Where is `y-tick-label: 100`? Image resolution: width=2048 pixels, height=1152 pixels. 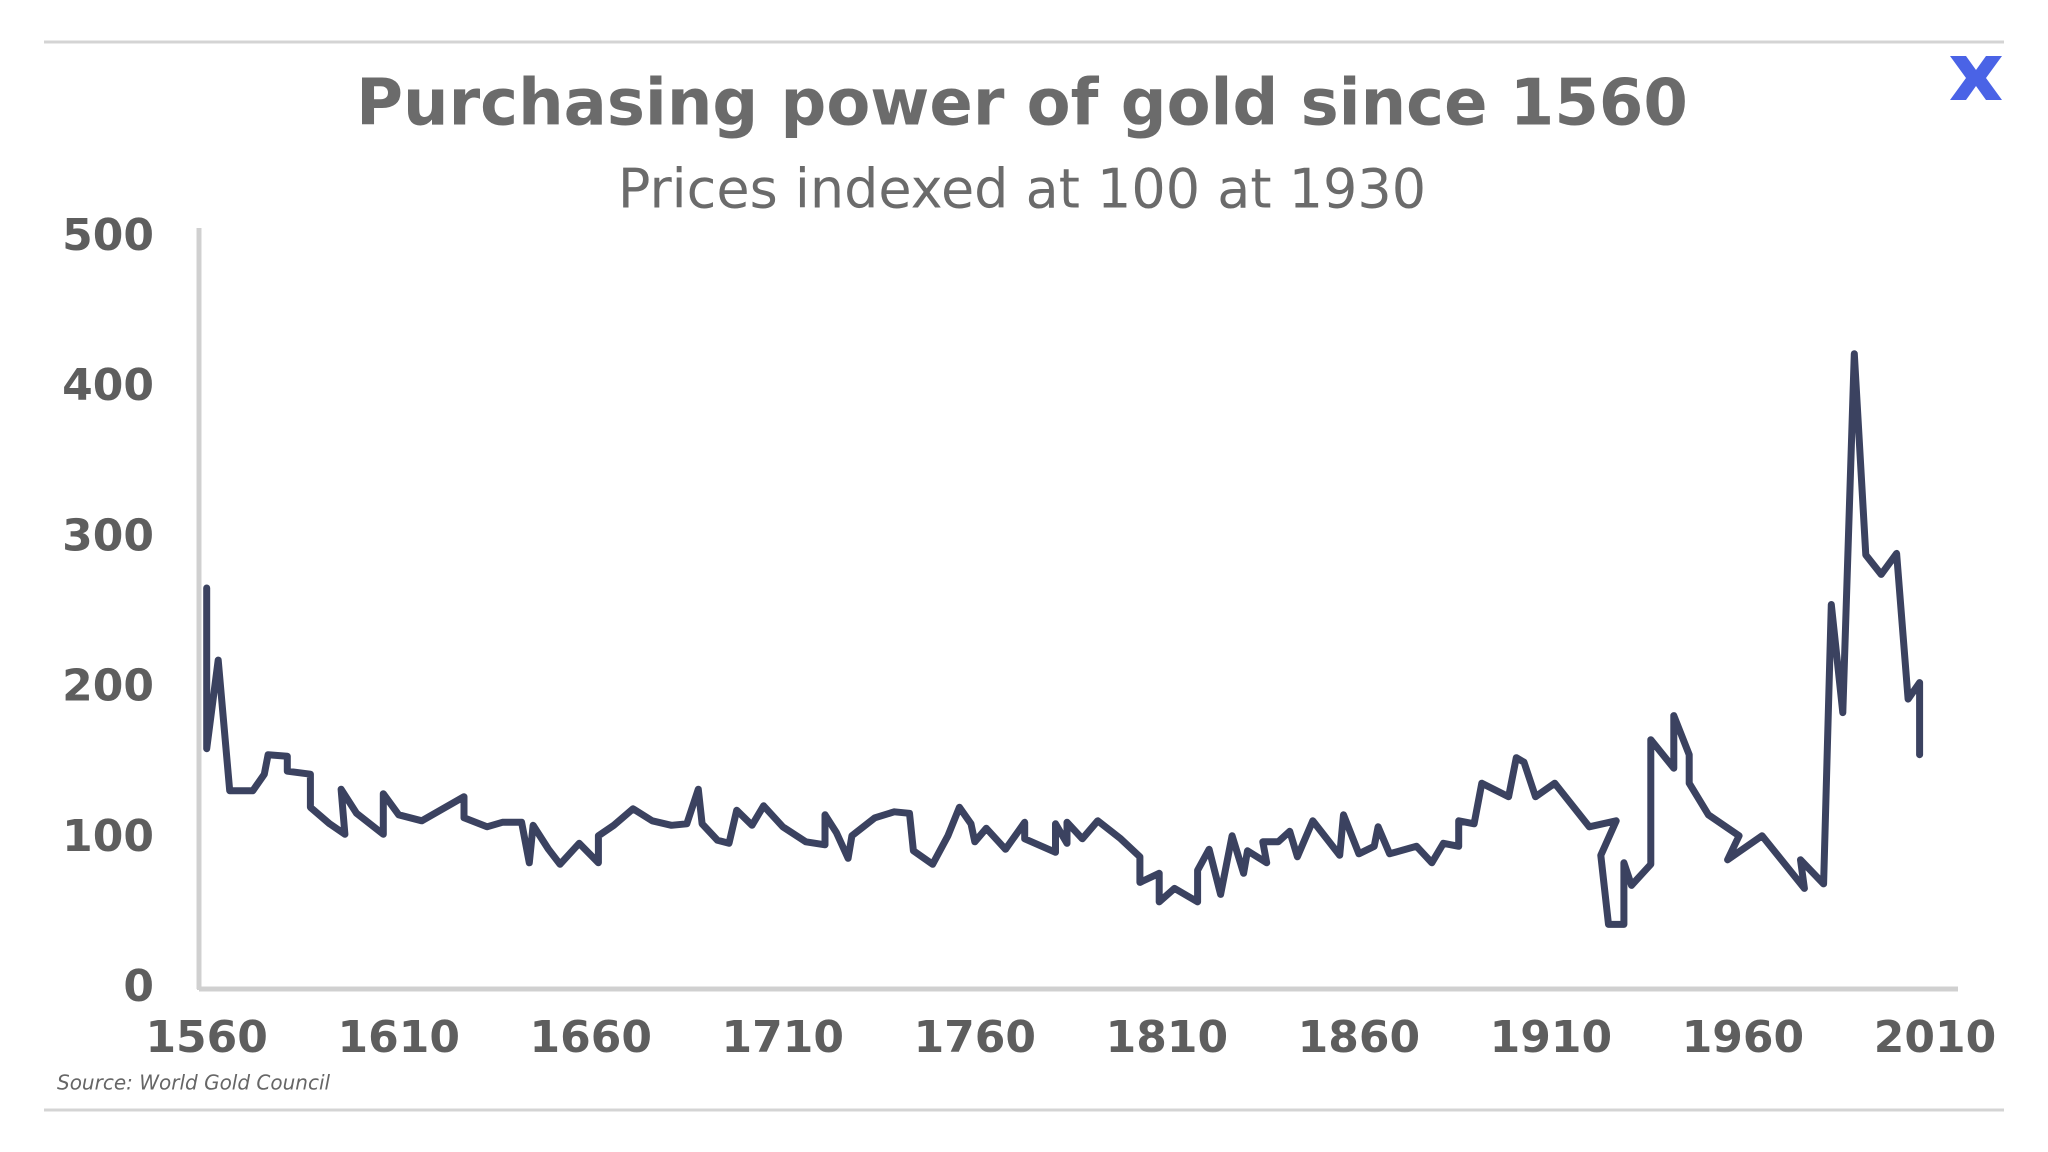
y-tick-label: 100 is located at coordinates (108, 836).